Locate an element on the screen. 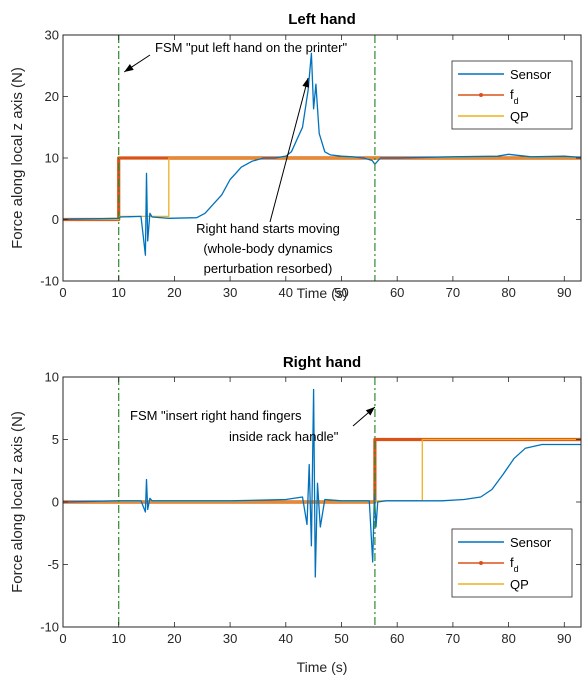 This screenshot has height=676, width=582. y-tick-label: 5 is located at coordinates (55, 439).